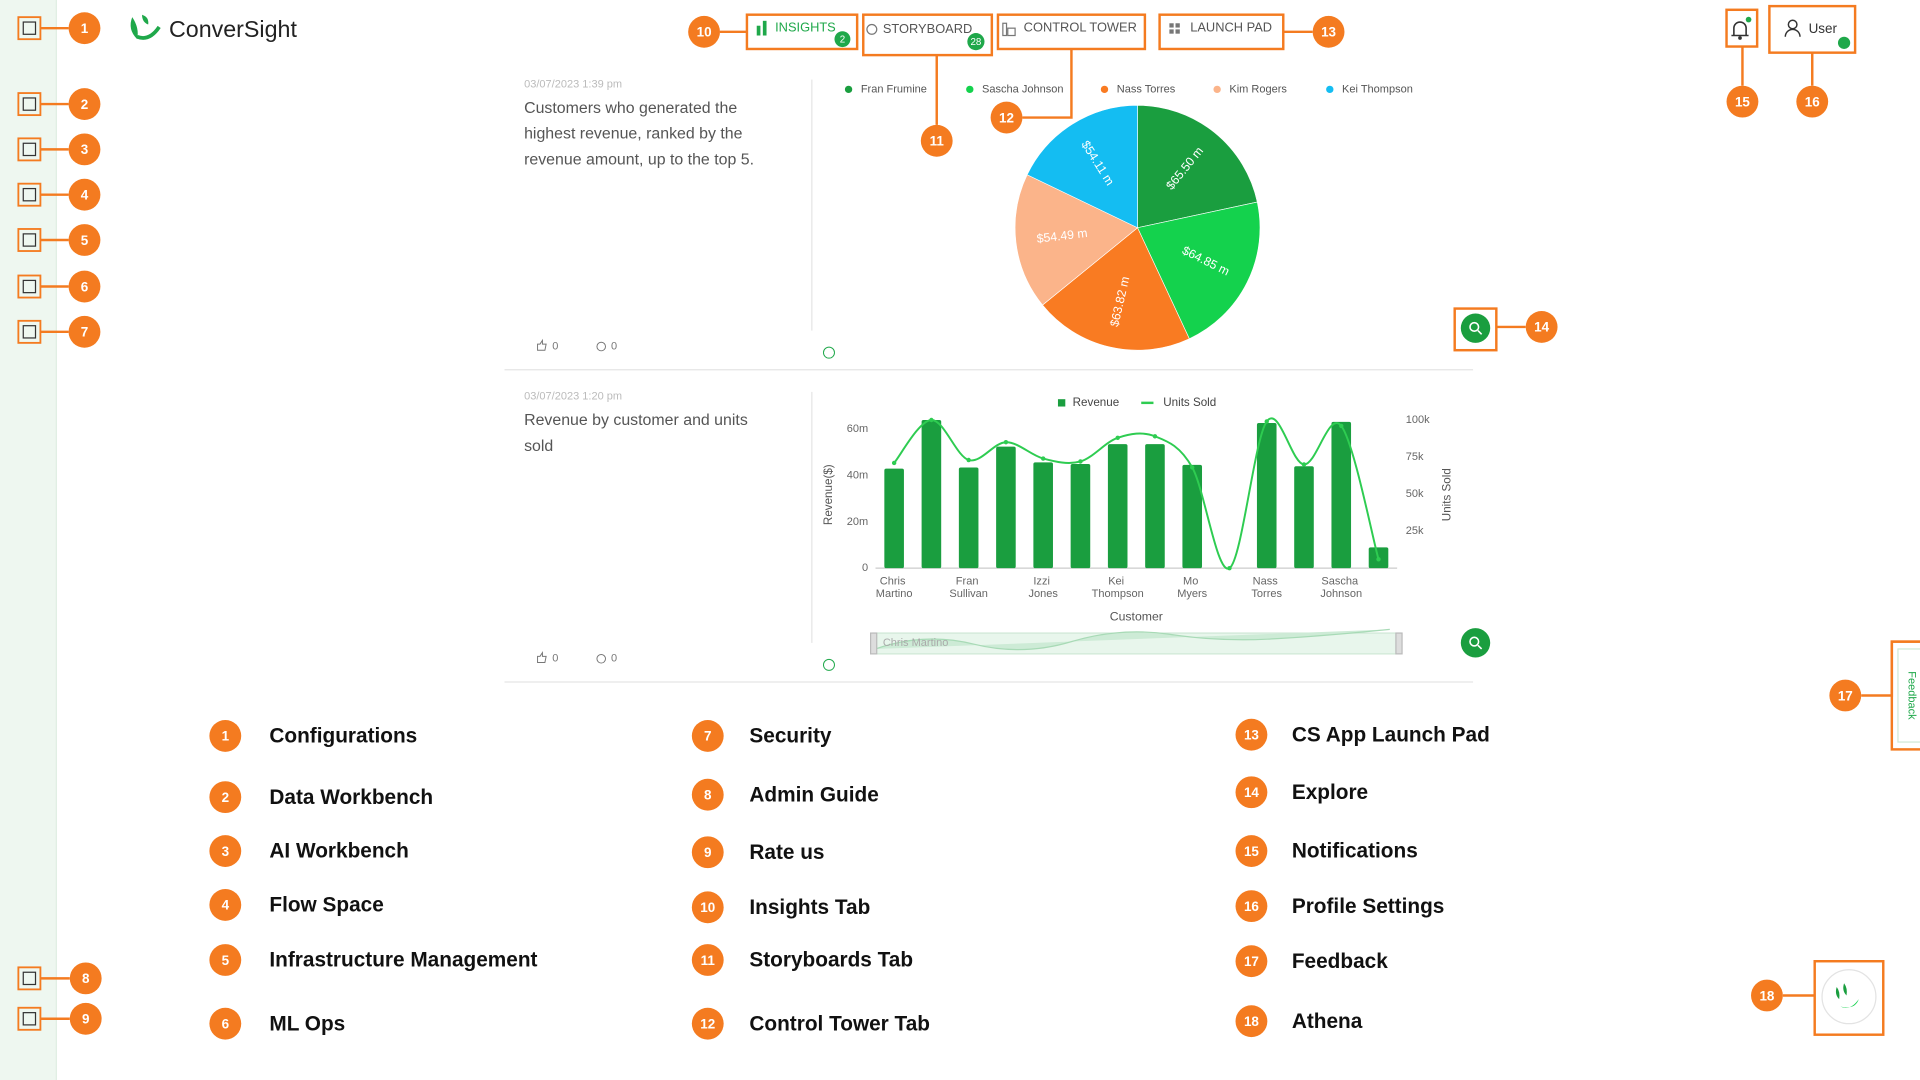 The height and width of the screenshot is (1080, 1920). I want to click on callout-number: 12, so click(1006, 117).